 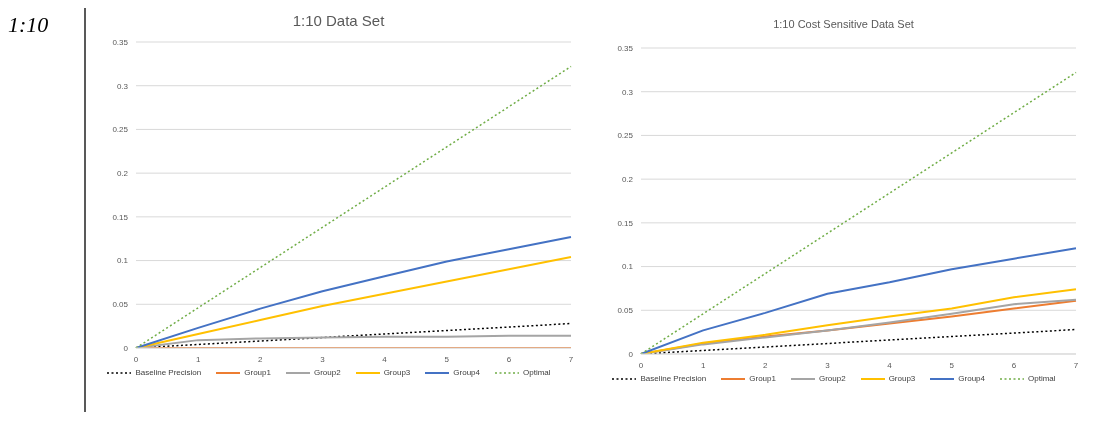 What do you see at coordinates (126, 348) in the screenshot?
I see `y-tick-label: 0` at bounding box center [126, 348].